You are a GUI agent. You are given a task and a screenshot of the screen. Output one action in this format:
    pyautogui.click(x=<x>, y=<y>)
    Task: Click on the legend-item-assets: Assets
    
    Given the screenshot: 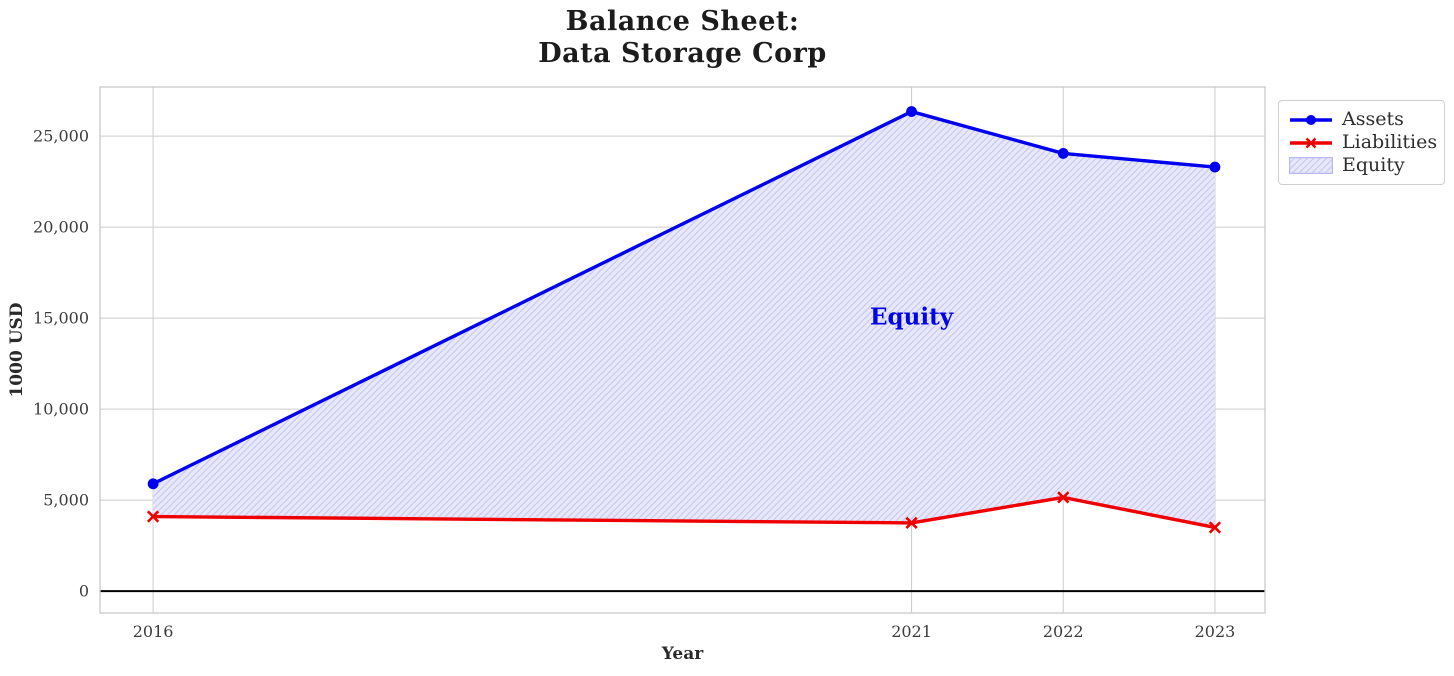 What is the action you would take?
    pyautogui.click(x=1361, y=119)
    